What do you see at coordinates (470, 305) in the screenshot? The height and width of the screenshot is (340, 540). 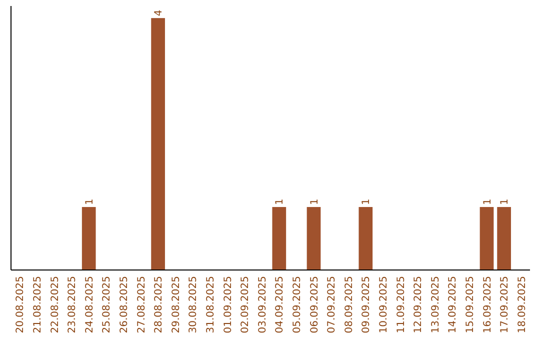 I see `x-tick-label: 15.09.2025` at bounding box center [470, 305].